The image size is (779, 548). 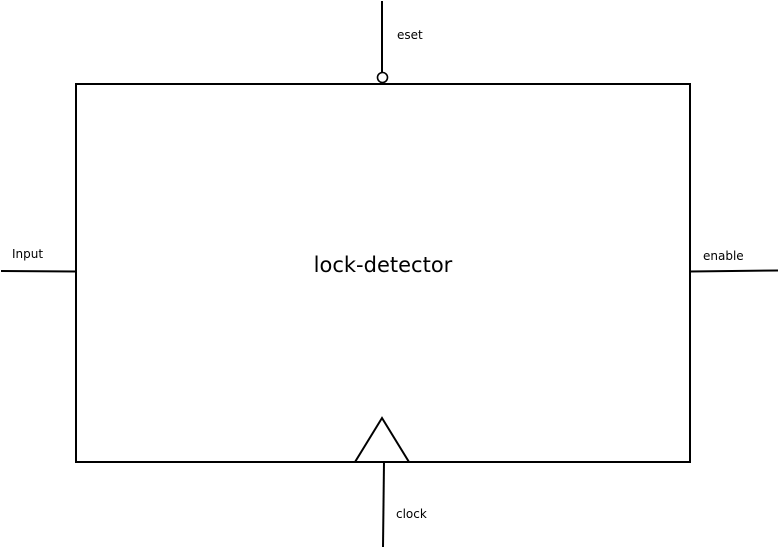 I want to click on input-wire, so click(x=38, y=271).